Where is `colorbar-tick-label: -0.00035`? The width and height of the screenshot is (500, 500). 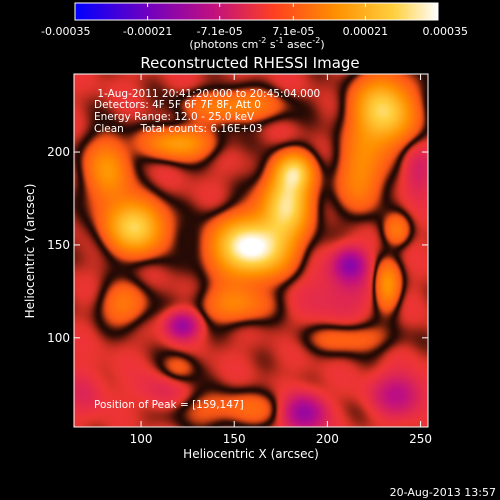
colorbar-tick-label: -0.00035 is located at coordinates (65, 31).